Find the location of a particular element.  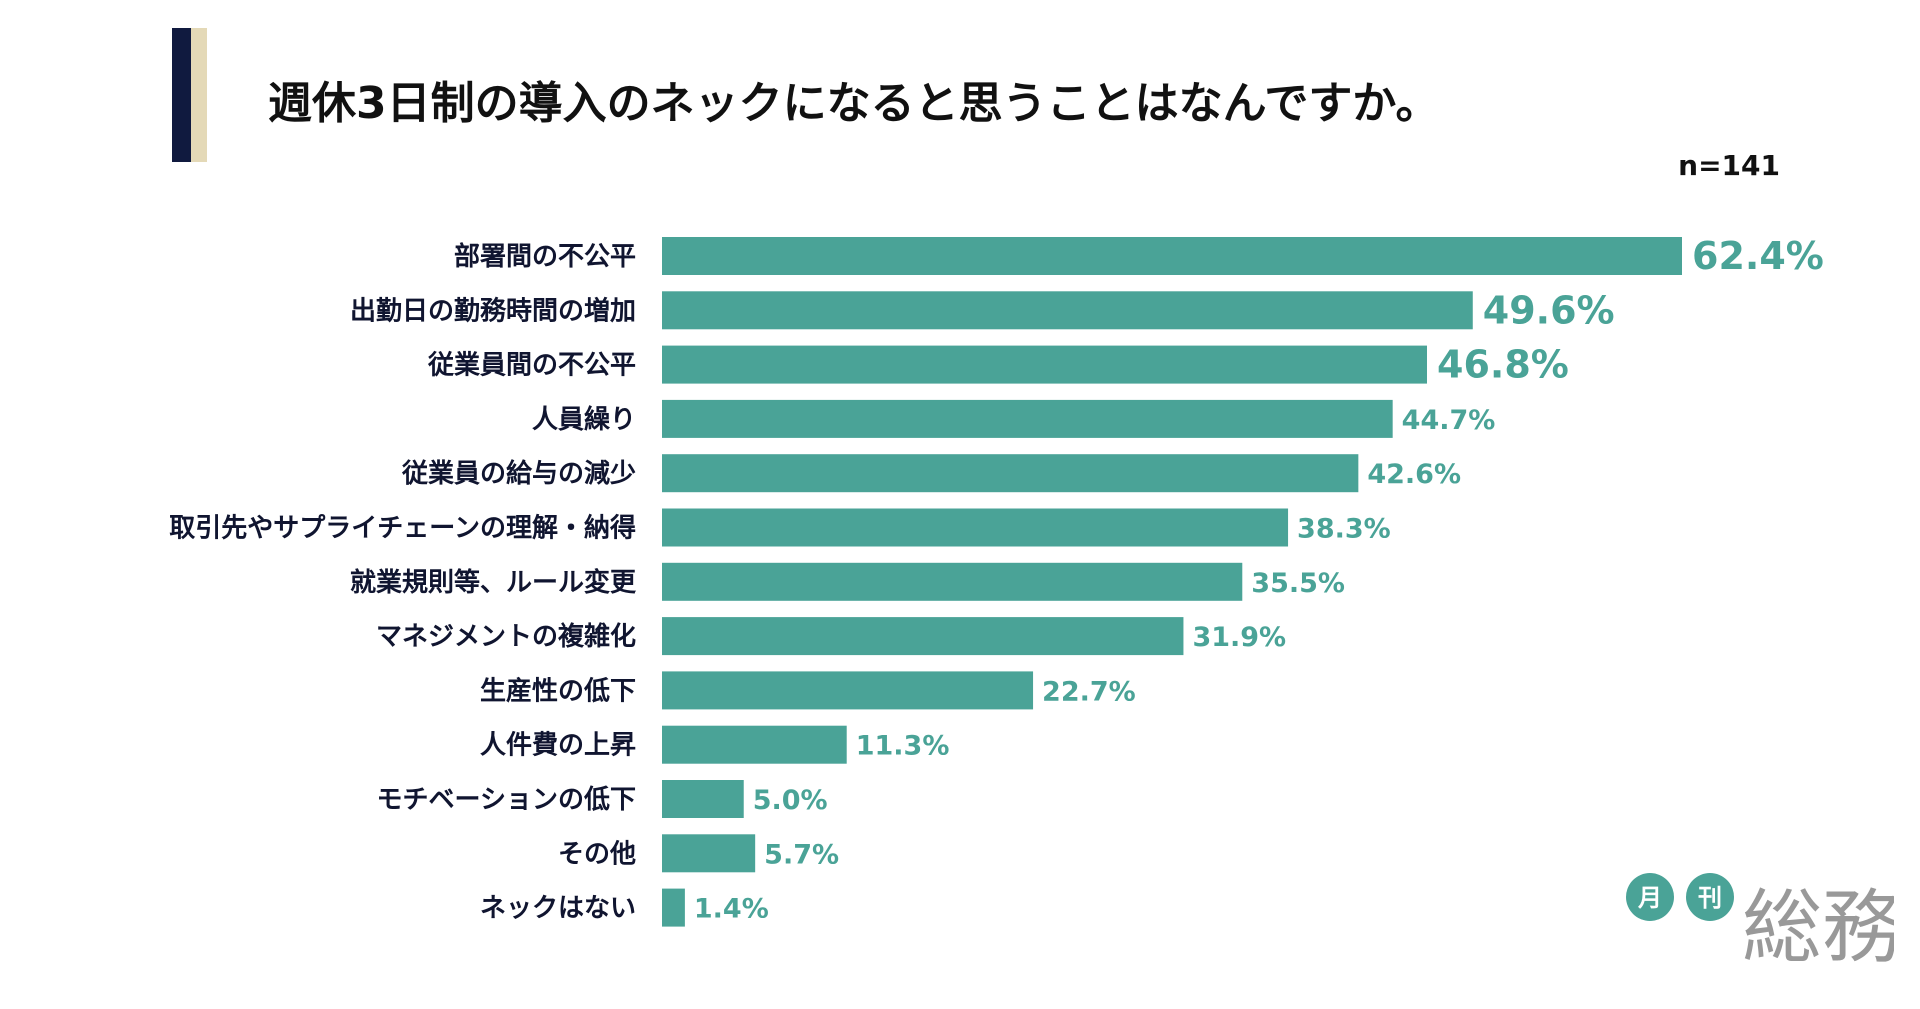

sample-size: n=141 is located at coordinates (1729, 165).